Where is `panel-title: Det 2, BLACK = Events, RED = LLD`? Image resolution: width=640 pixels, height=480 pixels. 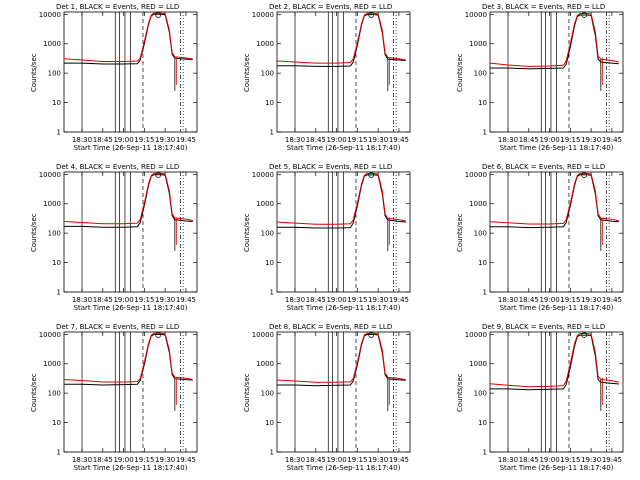
panel-title: Det 2, BLACK = Events, RED = LLD is located at coordinates (330, 7).